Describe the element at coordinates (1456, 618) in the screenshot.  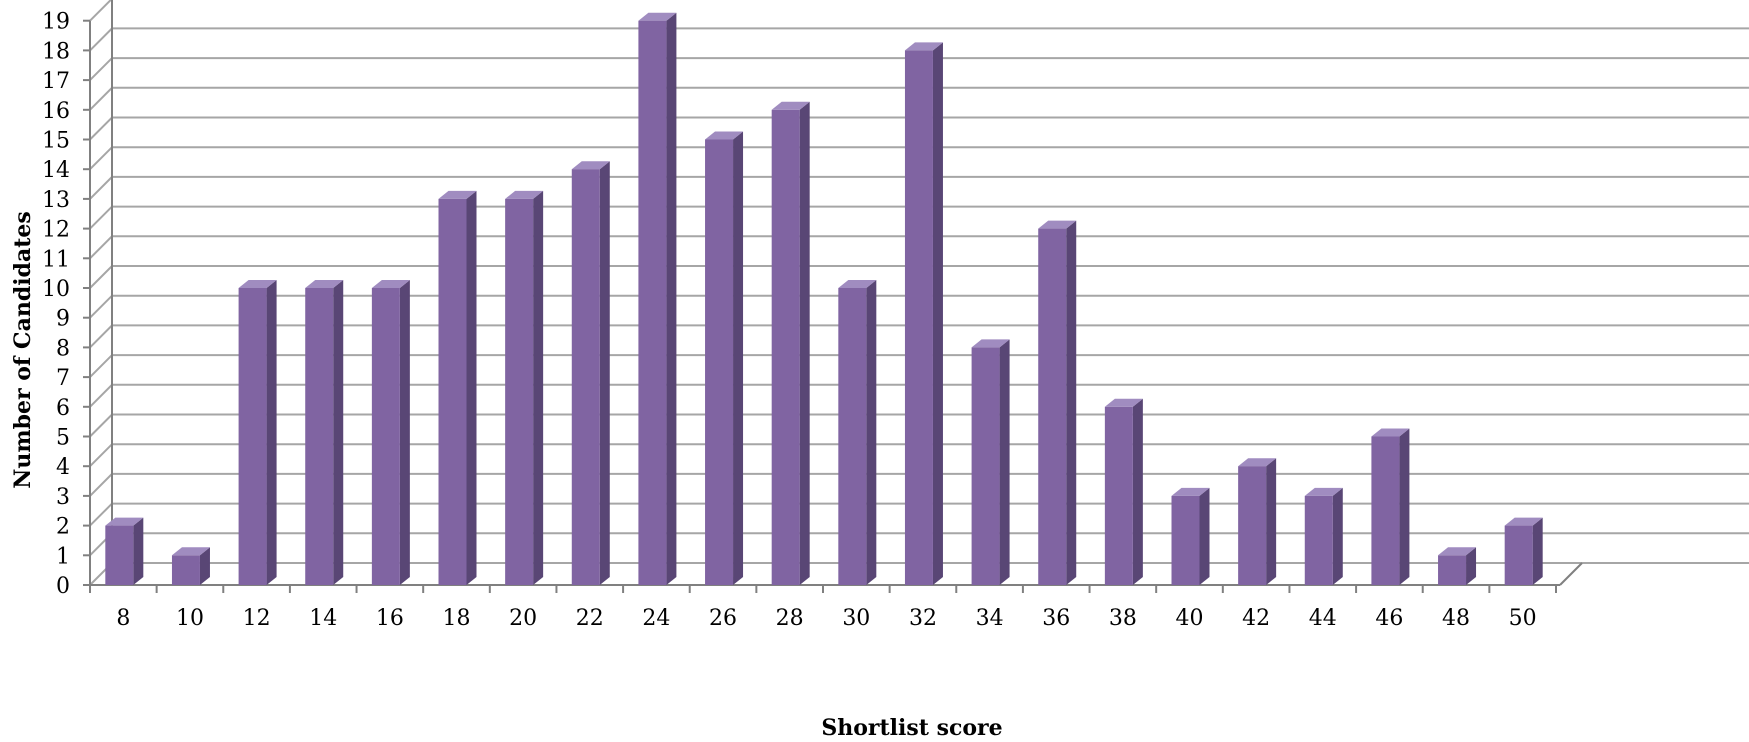
I see `x-tick-label: 48` at that location.